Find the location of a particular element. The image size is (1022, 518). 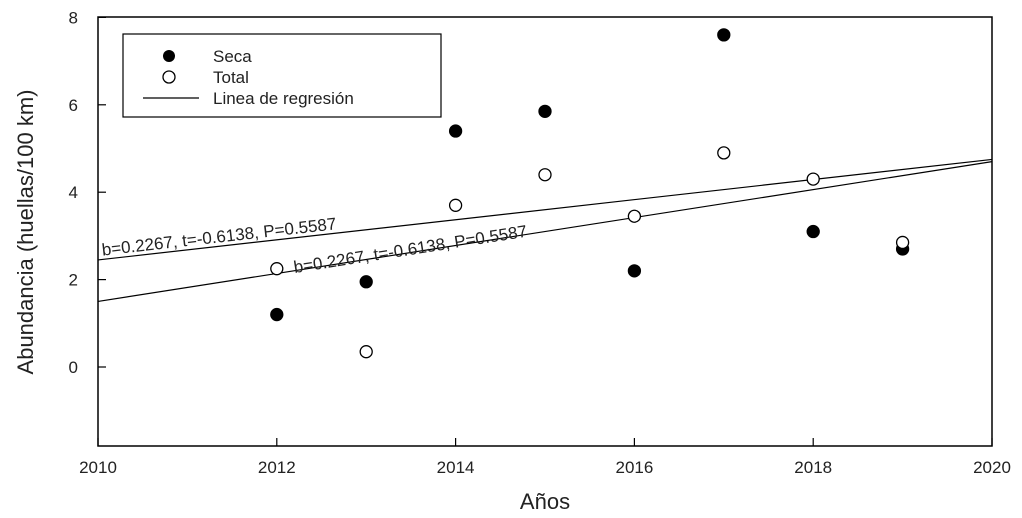

x-tick-label: 2020 is located at coordinates (992, 467).